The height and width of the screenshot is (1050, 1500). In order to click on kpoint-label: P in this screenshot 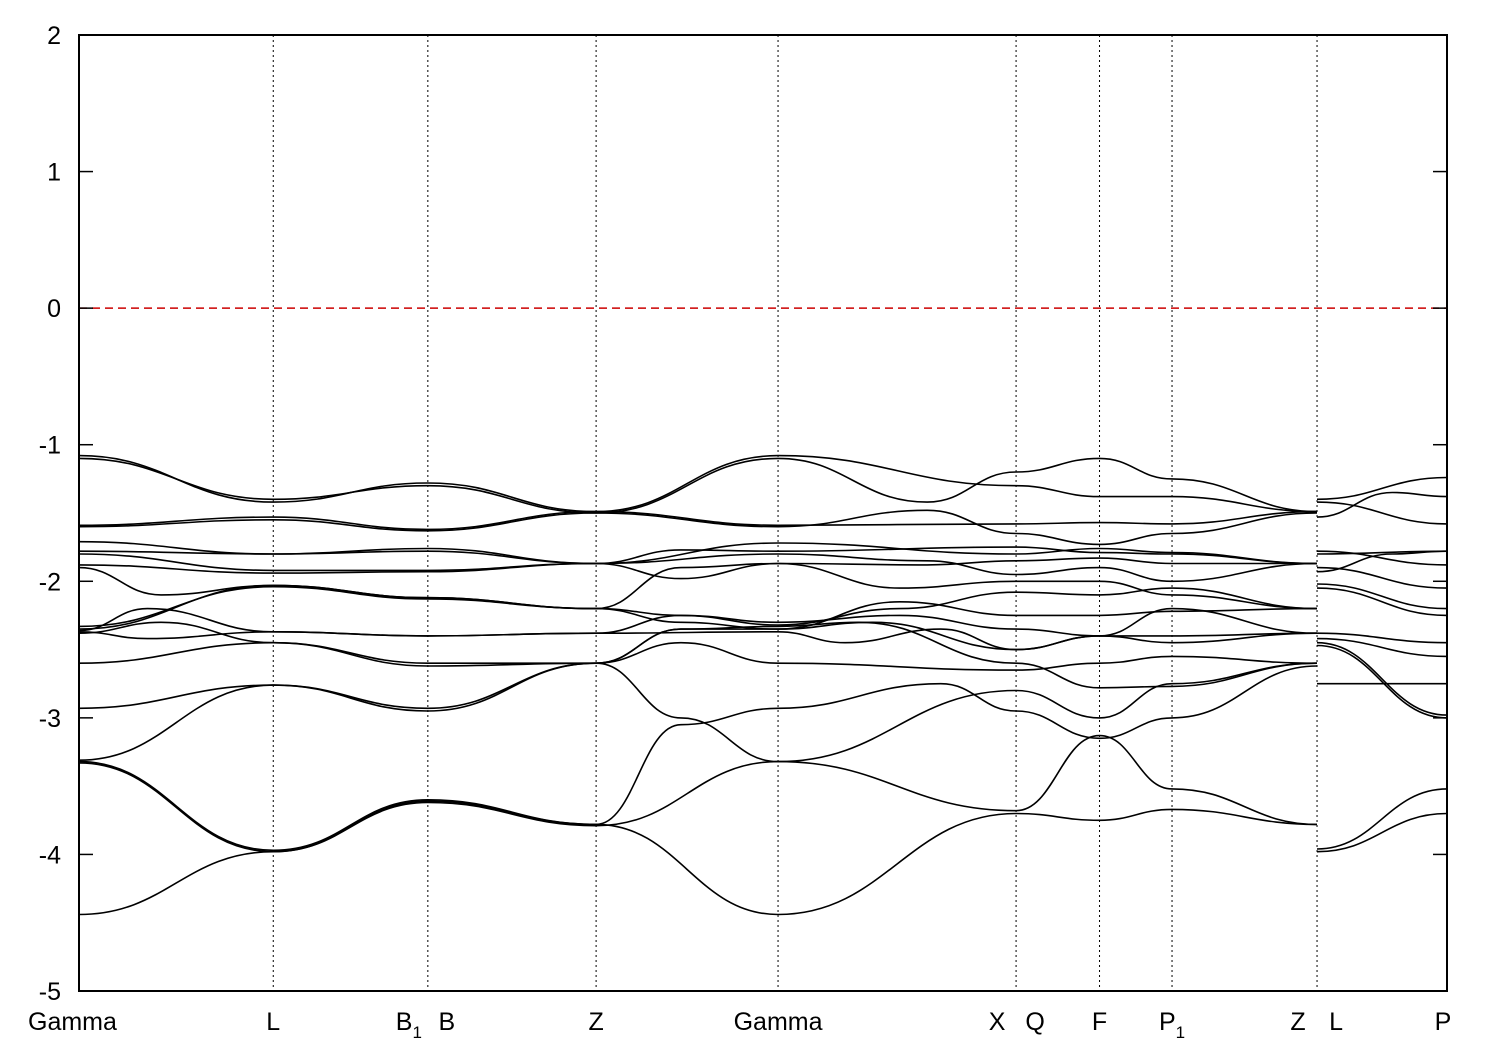, I will do `click(1443, 1022)`.